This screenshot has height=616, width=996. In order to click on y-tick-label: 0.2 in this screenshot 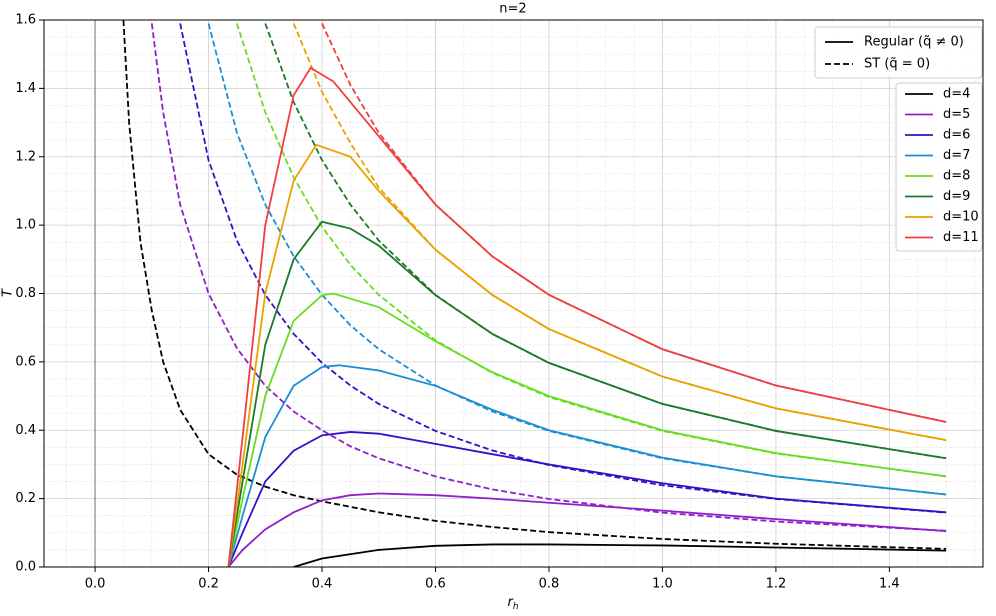, I will do `click(25, 498)`.